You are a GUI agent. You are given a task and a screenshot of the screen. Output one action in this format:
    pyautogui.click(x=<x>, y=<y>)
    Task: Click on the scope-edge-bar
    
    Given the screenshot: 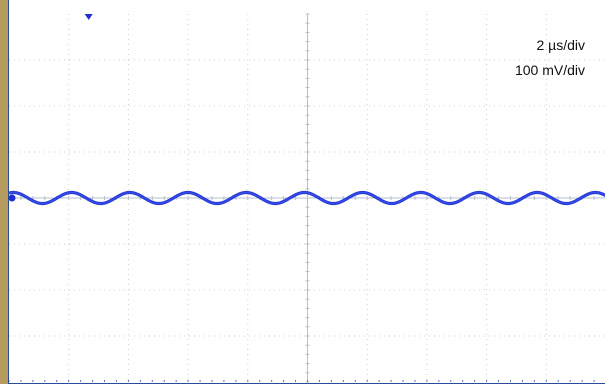 What is the action you would take?
    pyautogui.click(x=4, y=192)
    